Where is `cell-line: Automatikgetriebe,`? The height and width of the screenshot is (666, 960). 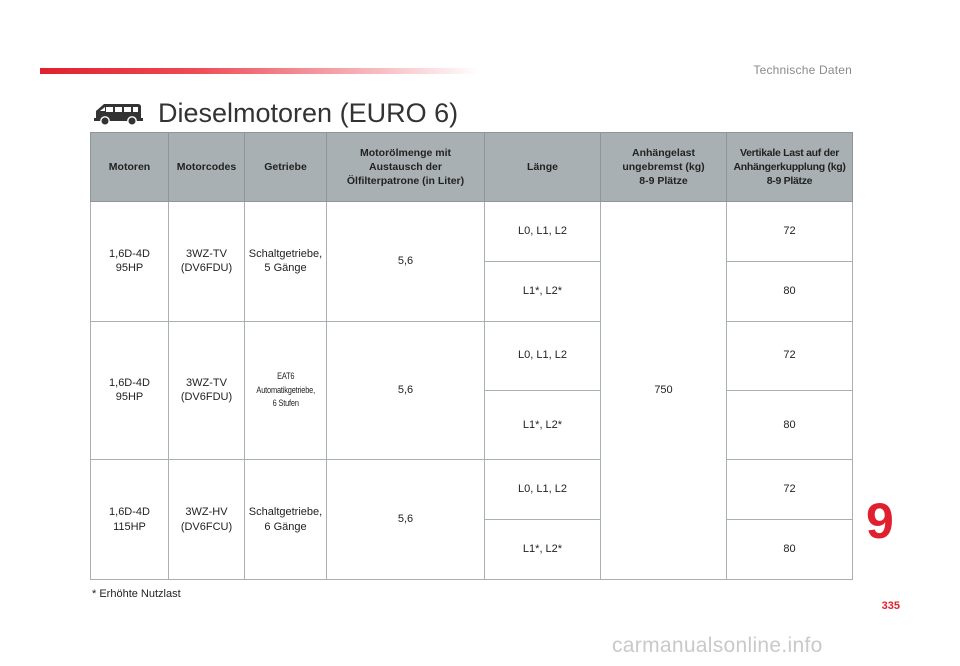
cell-line: Automatikgetriebe, is located at coordinates (285, 389).